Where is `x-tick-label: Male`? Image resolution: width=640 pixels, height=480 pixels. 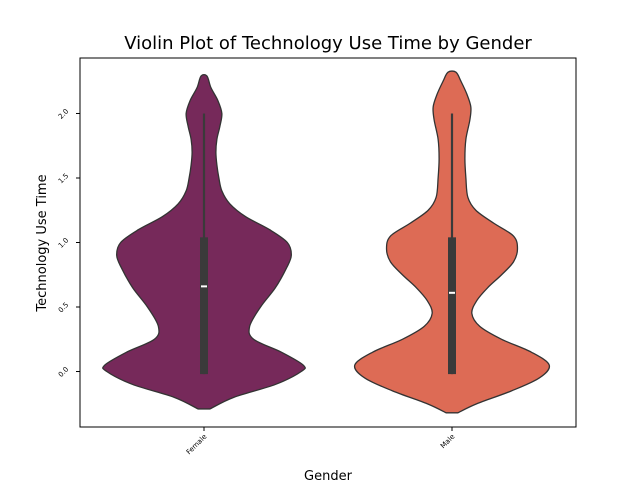 x-tick-label: Male is located at coordinates (447, 441).